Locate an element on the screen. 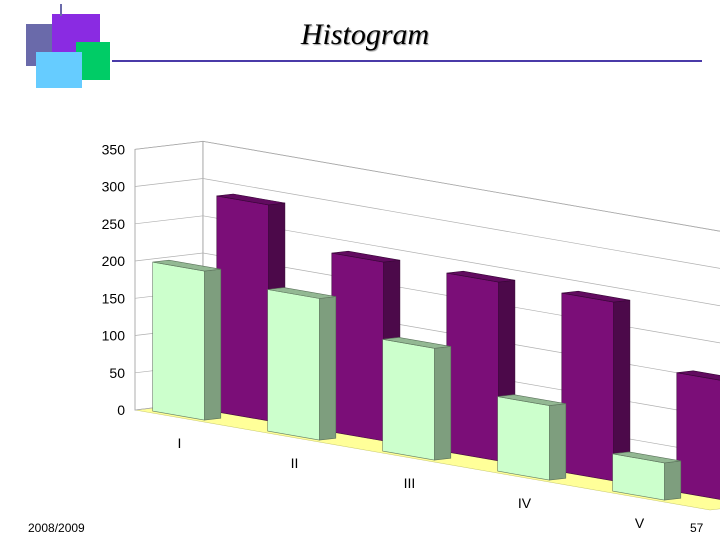 The height and width of the screenshot is (540, 720). slide-title: Histogram is located at coordinates (365, 34).